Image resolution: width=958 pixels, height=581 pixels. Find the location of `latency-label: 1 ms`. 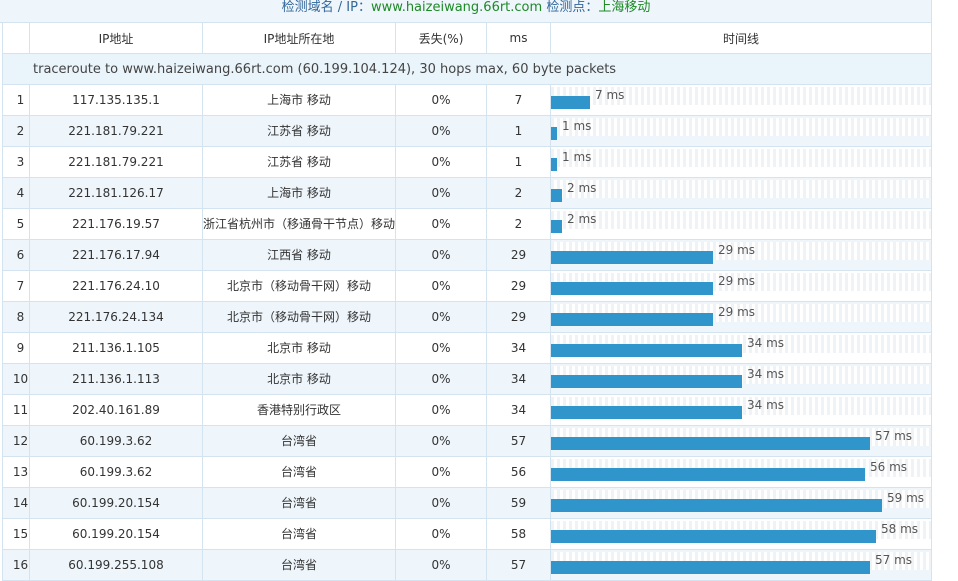

latency-label: 1 ms is located at coordinates (577, 126).